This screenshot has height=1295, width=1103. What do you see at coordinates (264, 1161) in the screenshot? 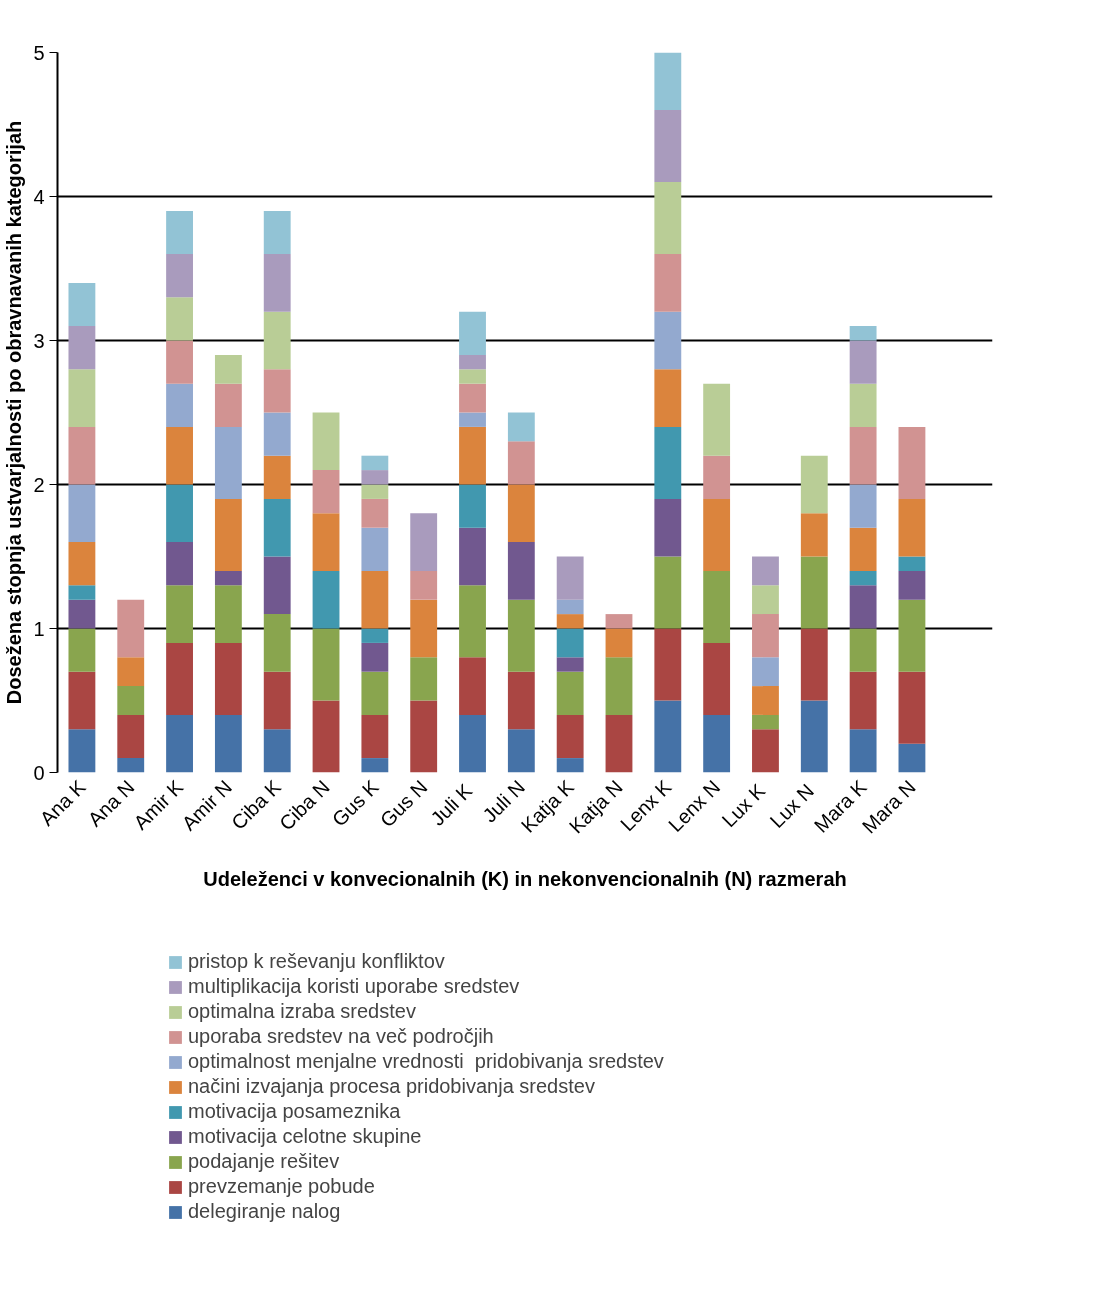
I see `legend-label: podajanje rešitev` at bounding box center [264, 1161].